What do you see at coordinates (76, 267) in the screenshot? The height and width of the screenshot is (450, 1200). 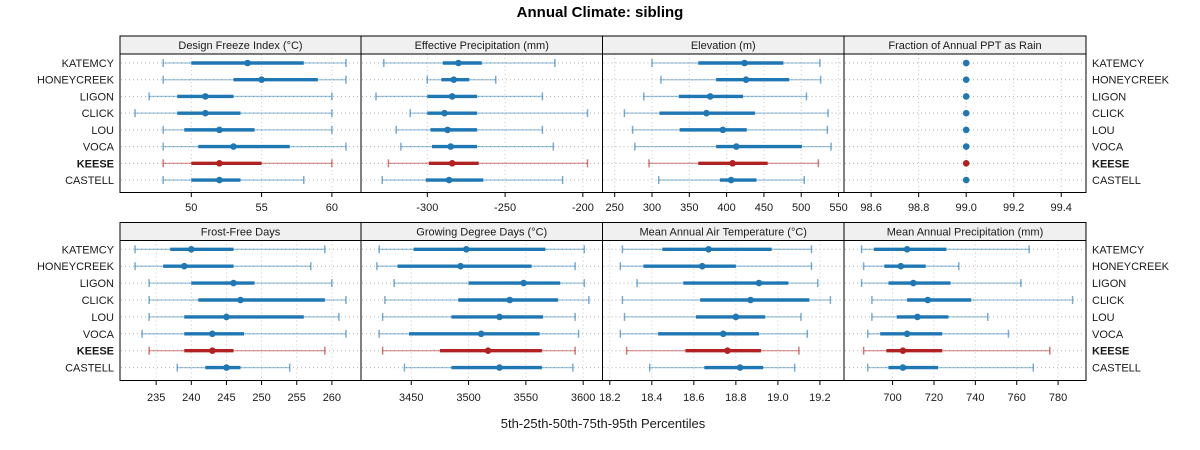 I see `site-label-left: HONEYCREEK` at bounding box center [76, 267].